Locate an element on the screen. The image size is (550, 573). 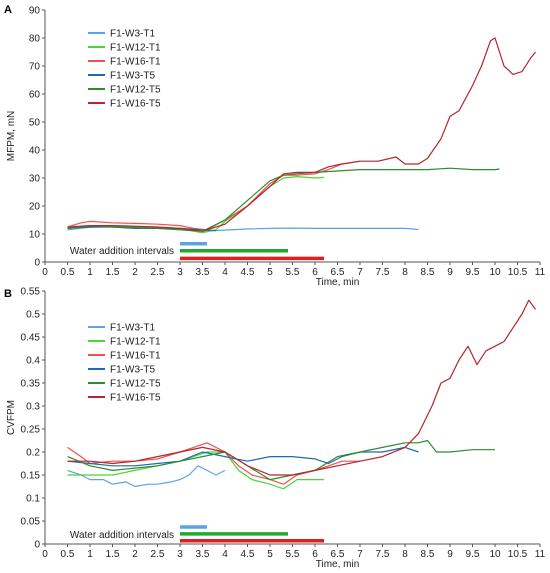
y-tick-label: 0.35 is located at coordinates (31, 384).